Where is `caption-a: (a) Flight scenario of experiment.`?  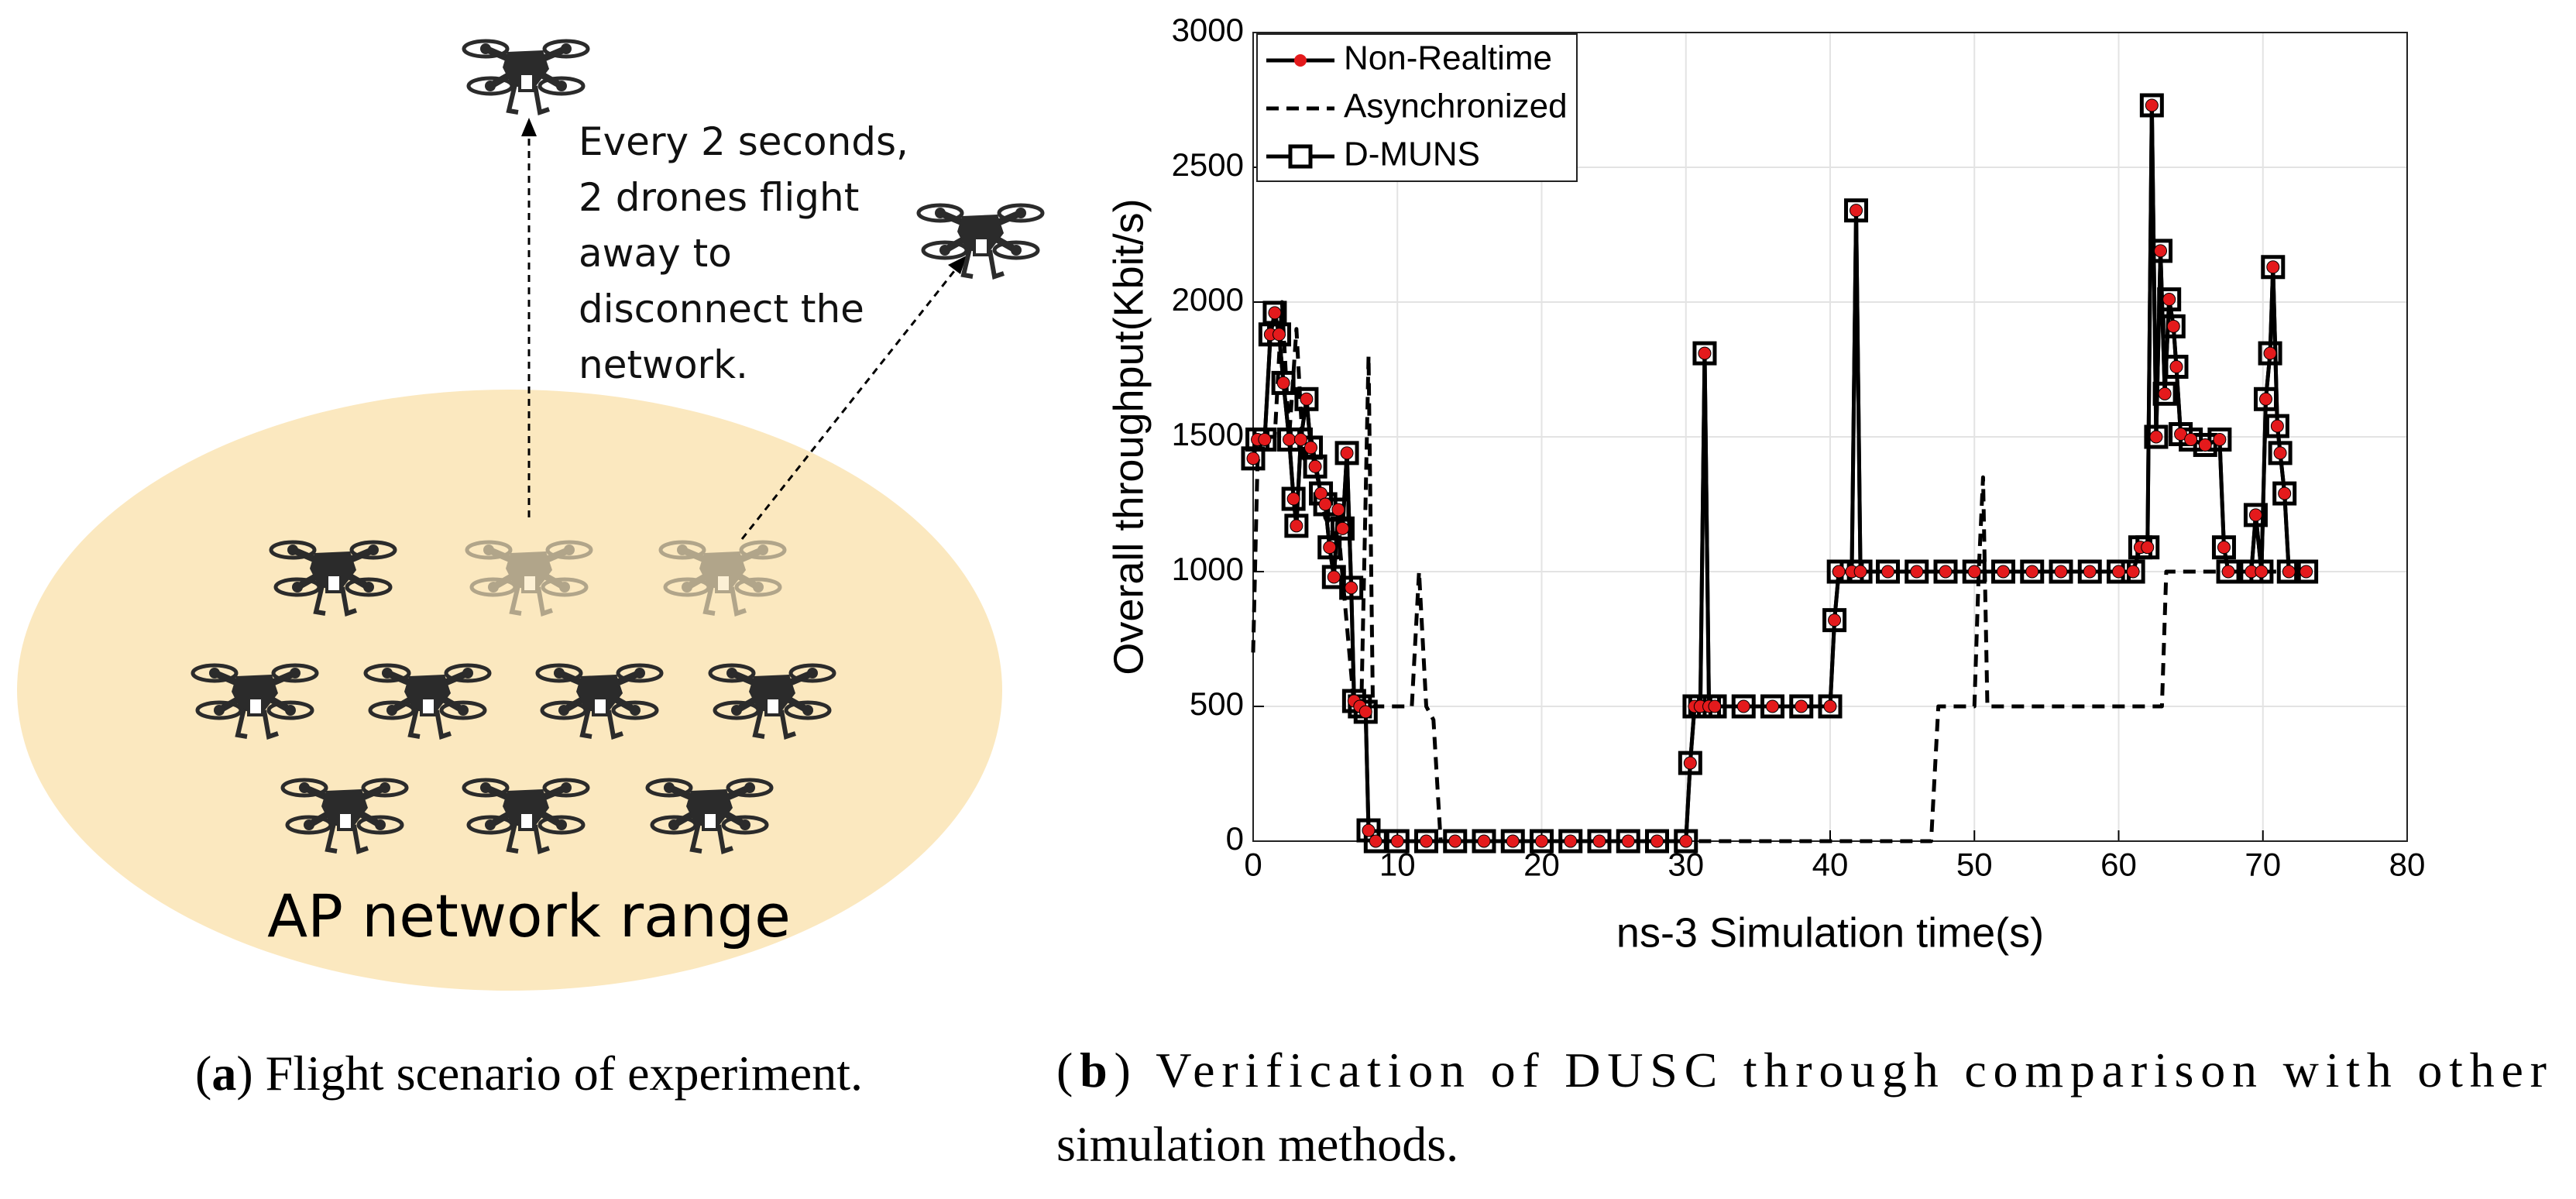 caption-a: (a) Flight scenario of experiment. is located at coordinates (529, 1073).